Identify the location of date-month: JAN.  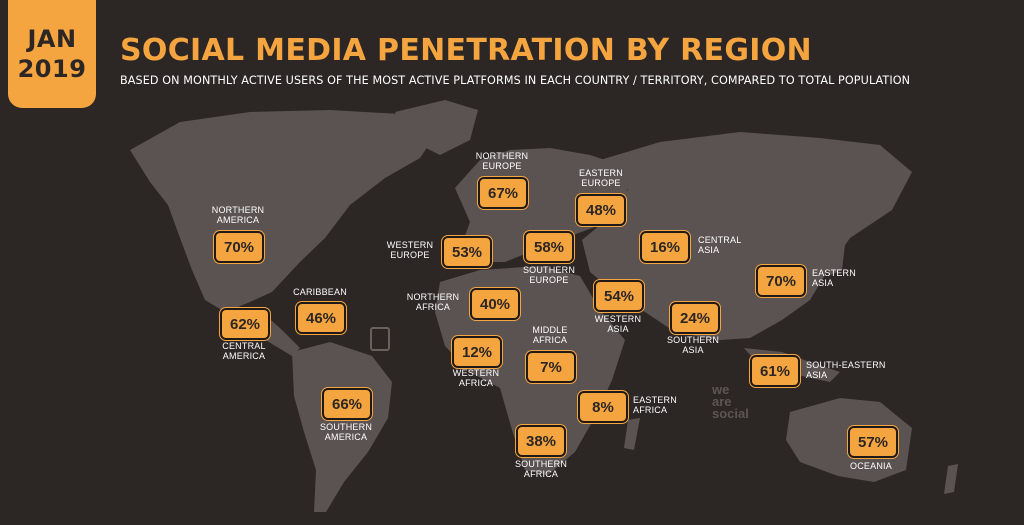
(52, 39).